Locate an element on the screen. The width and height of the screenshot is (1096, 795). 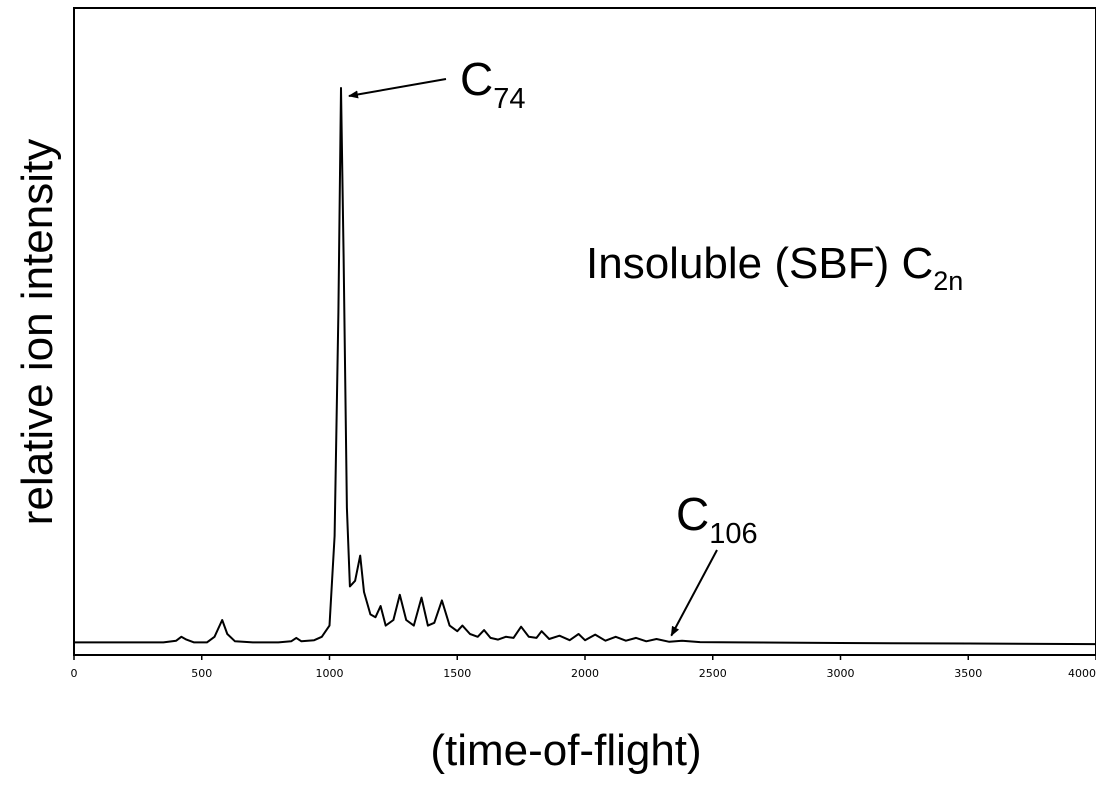
x-tick-label: 2000 is located at coordinates (585, 673).